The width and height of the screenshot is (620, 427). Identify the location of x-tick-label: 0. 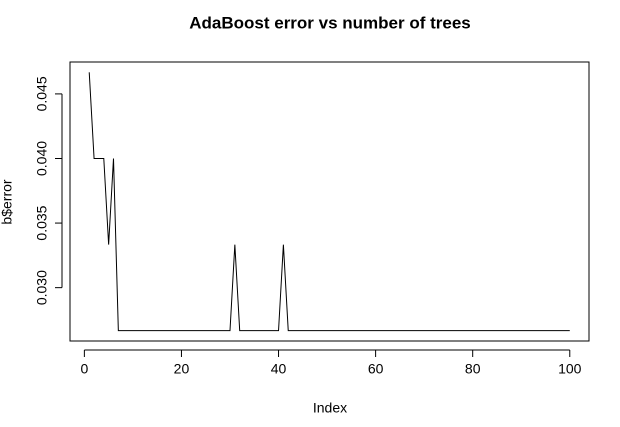
(84, 369).